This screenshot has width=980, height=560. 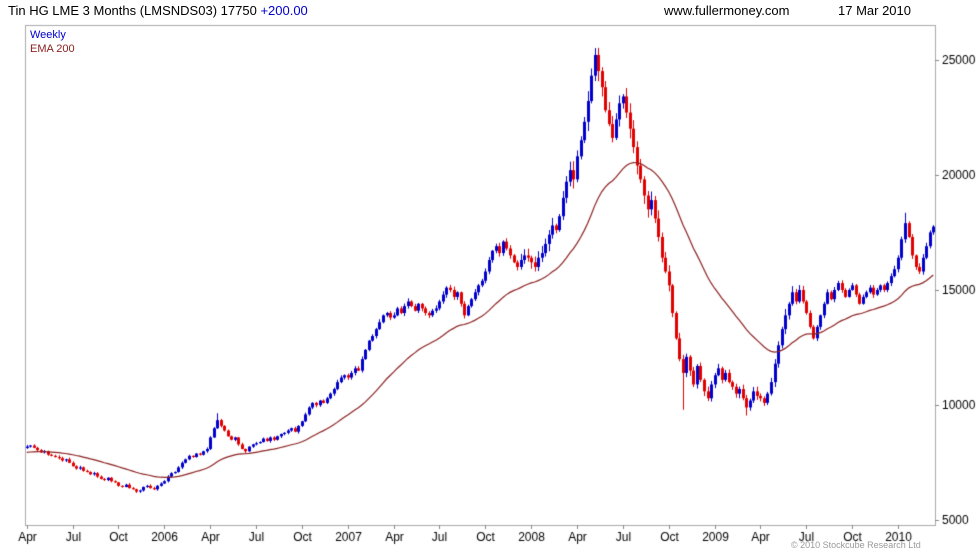 I want to click on price-change: +200.00, so click(x=284, y=10).